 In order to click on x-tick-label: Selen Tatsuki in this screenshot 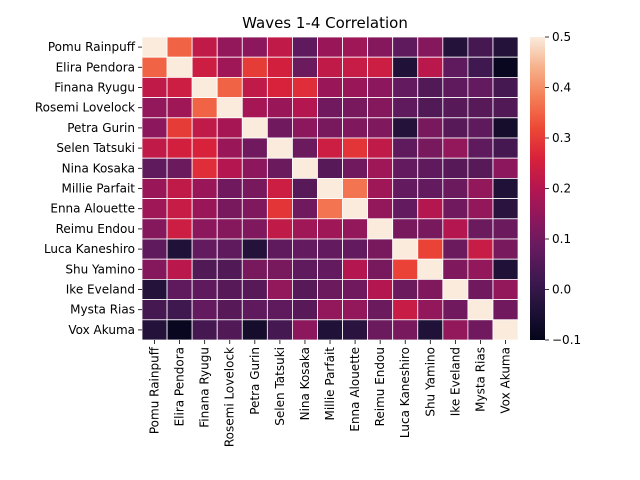, I will do `click(280, 386)`.